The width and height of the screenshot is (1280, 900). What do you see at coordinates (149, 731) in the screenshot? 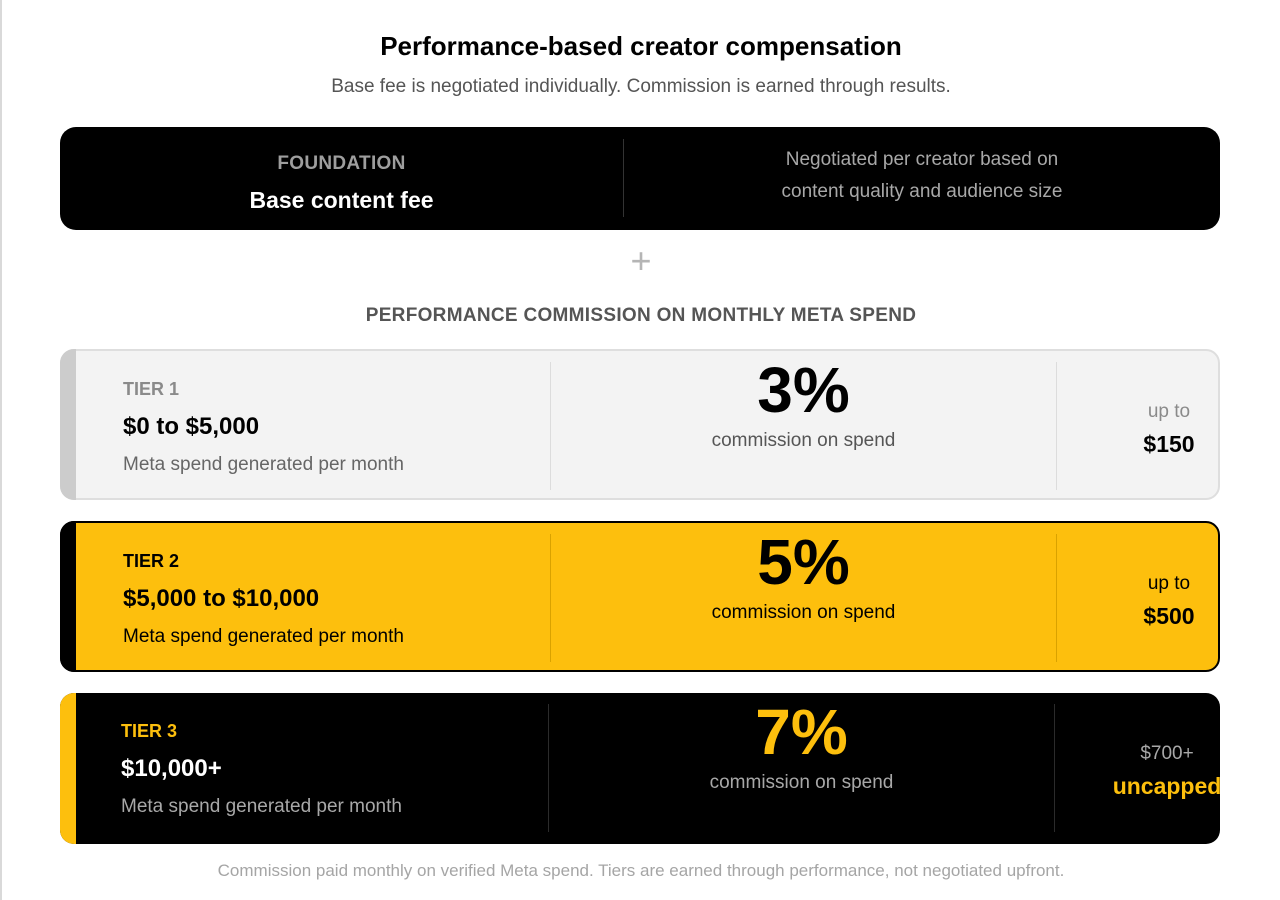
I see `tier-label: TIER 3` at bounding box center [149, 731].